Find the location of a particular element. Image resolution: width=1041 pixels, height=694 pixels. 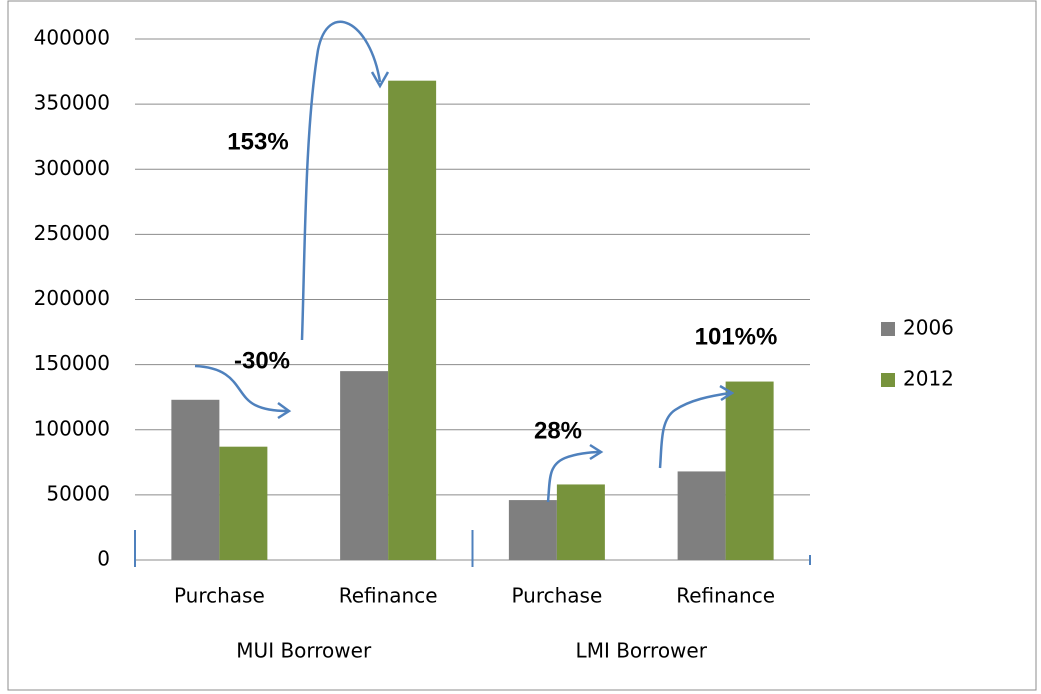

annotation: -30% is located at coordinates (262, 360).